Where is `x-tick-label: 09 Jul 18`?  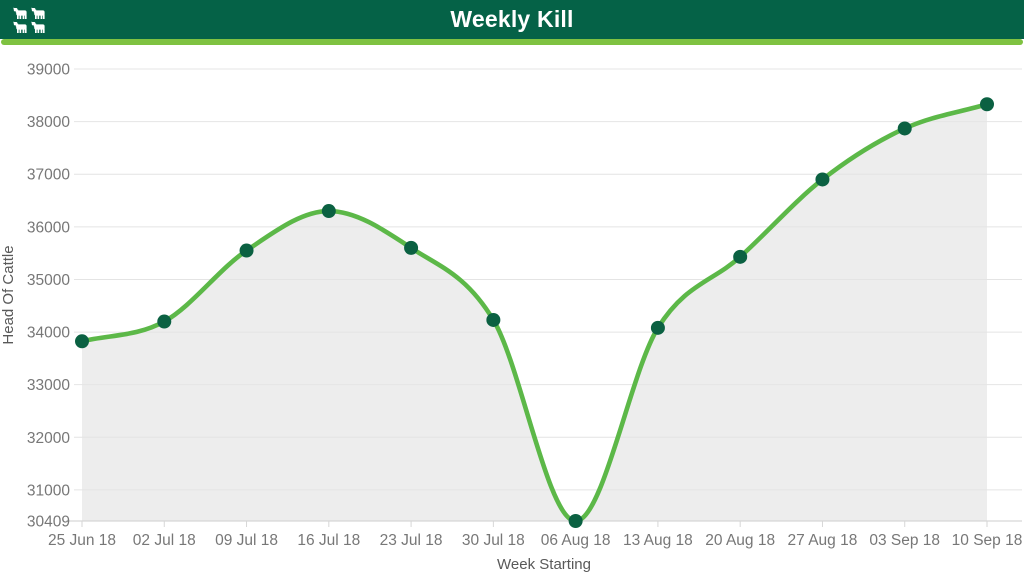 x-tick-label: 09 Jul 18 is located at coordinates (246, 540).